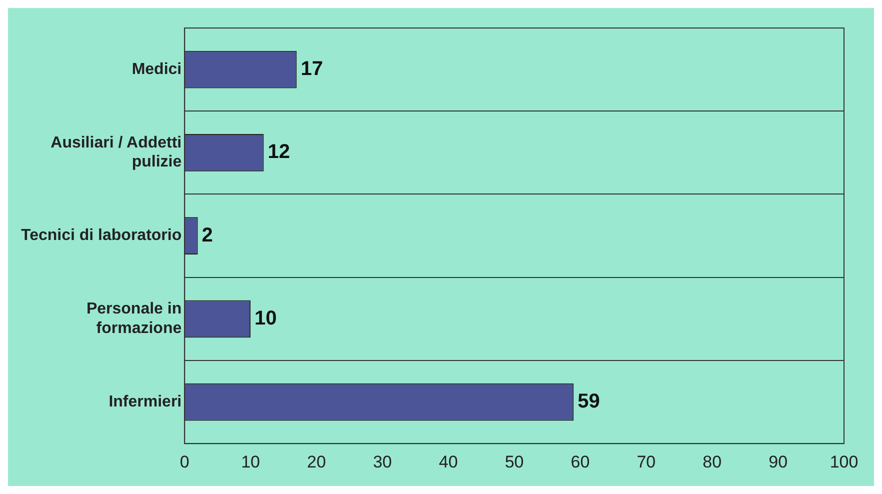  Describe the element at coordinates (279, 152) in the screenshot. I see `data-label: 12` at that location.